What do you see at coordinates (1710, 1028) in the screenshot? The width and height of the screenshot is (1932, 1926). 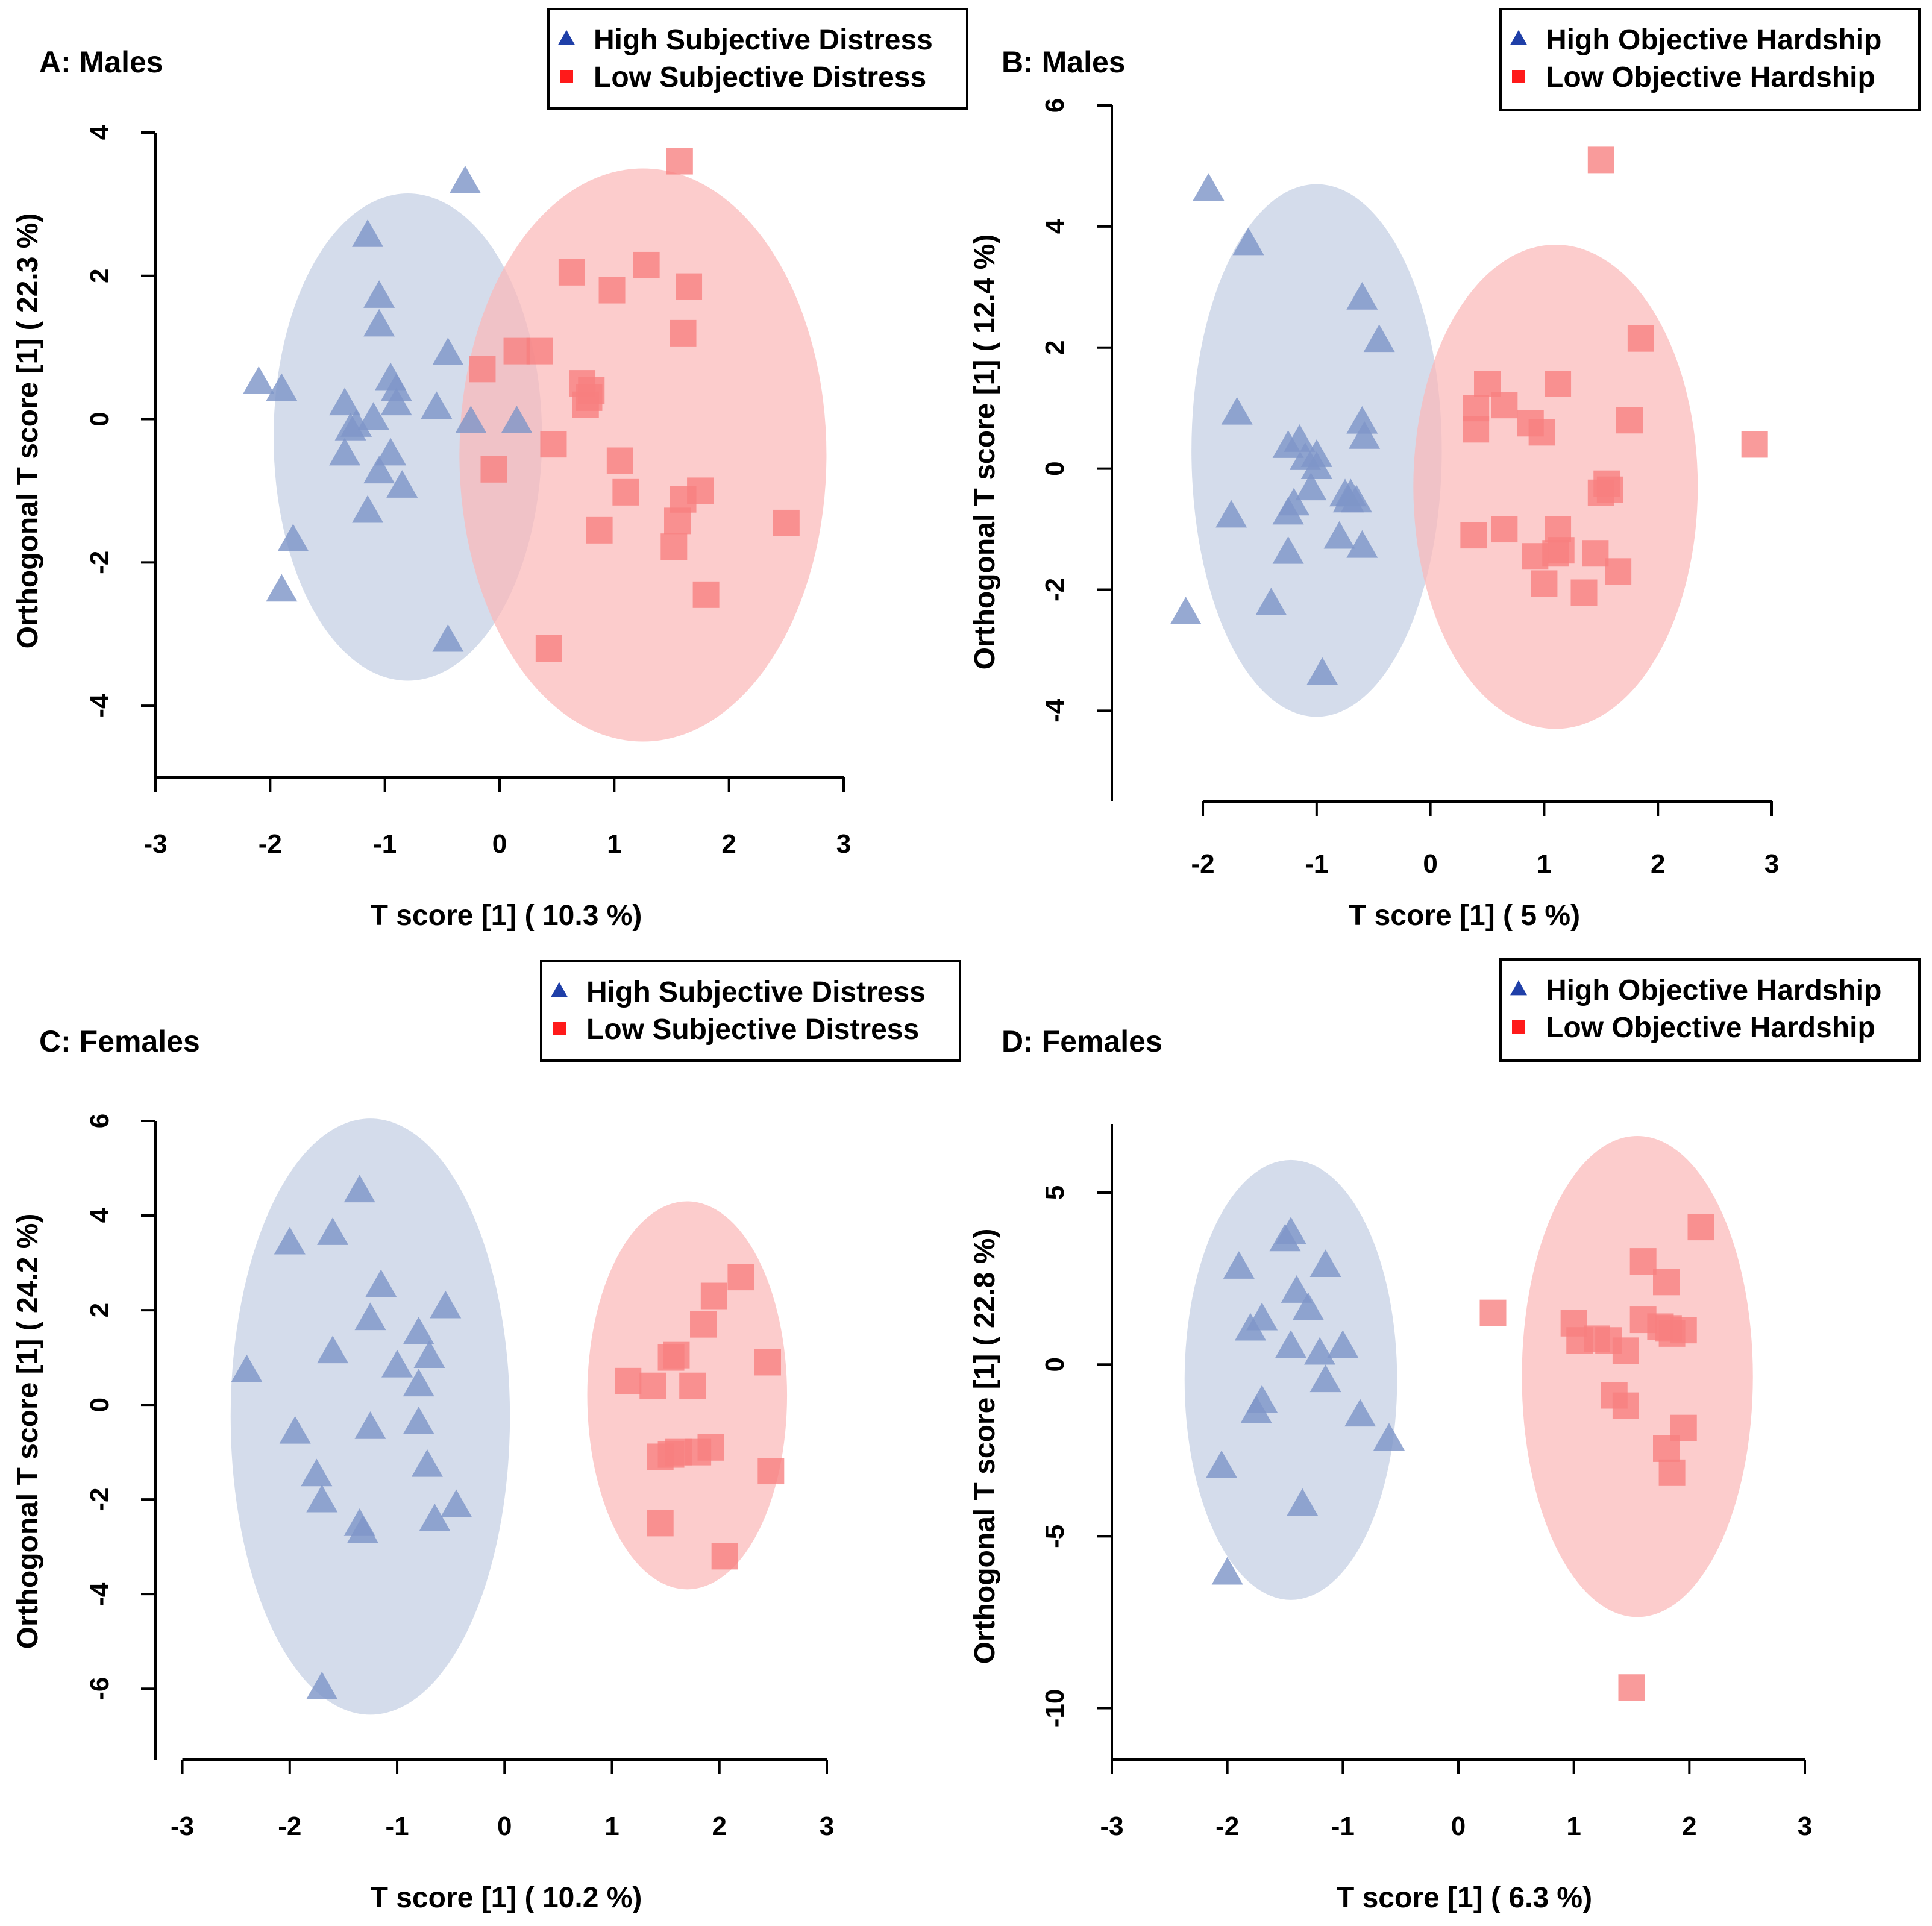 I see `legend-label: Low Objective Hardship` at bounding box center [1710, 1028].